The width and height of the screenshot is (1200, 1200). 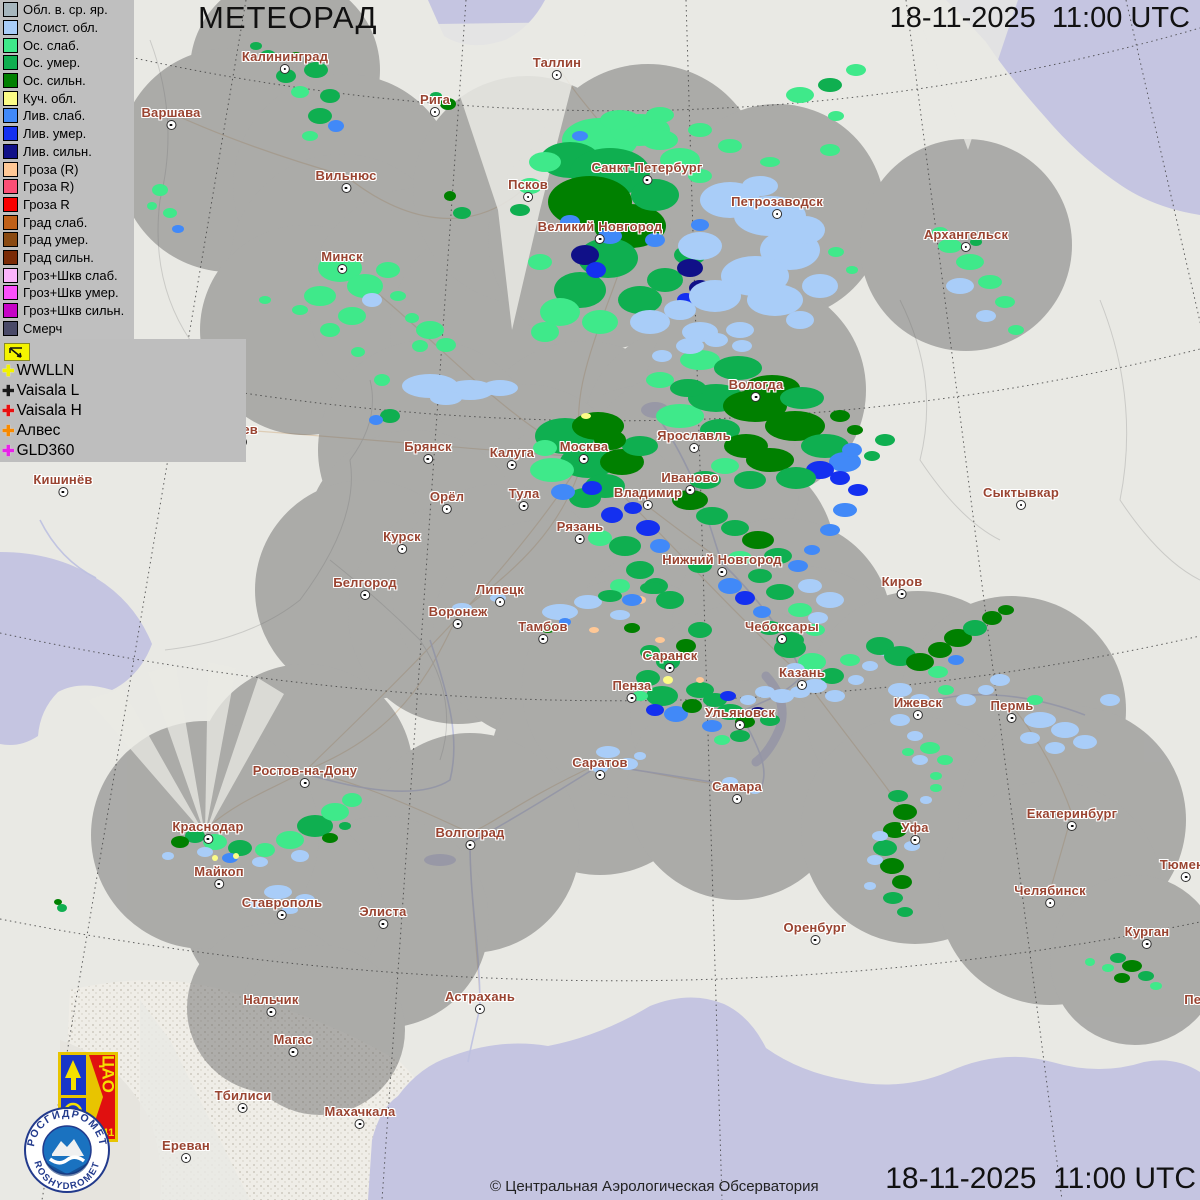 I want to click on legend-row: Гроза R), so click(x=67, y=187).